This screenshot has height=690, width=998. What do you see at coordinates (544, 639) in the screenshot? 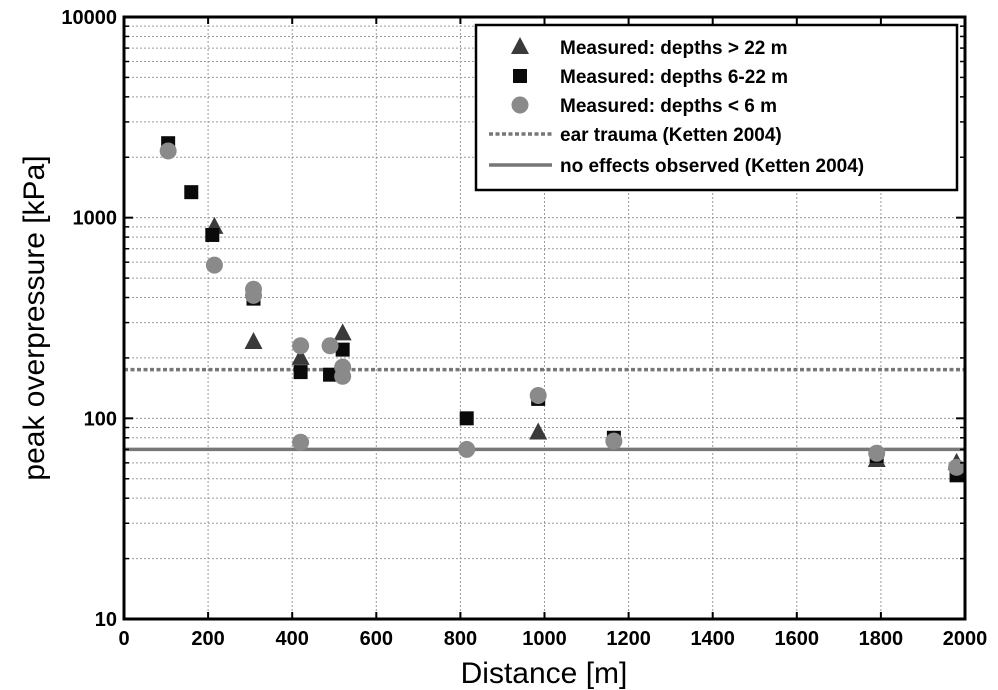
I see `x-tick-label: 1000` at bounding box center [544, 639].